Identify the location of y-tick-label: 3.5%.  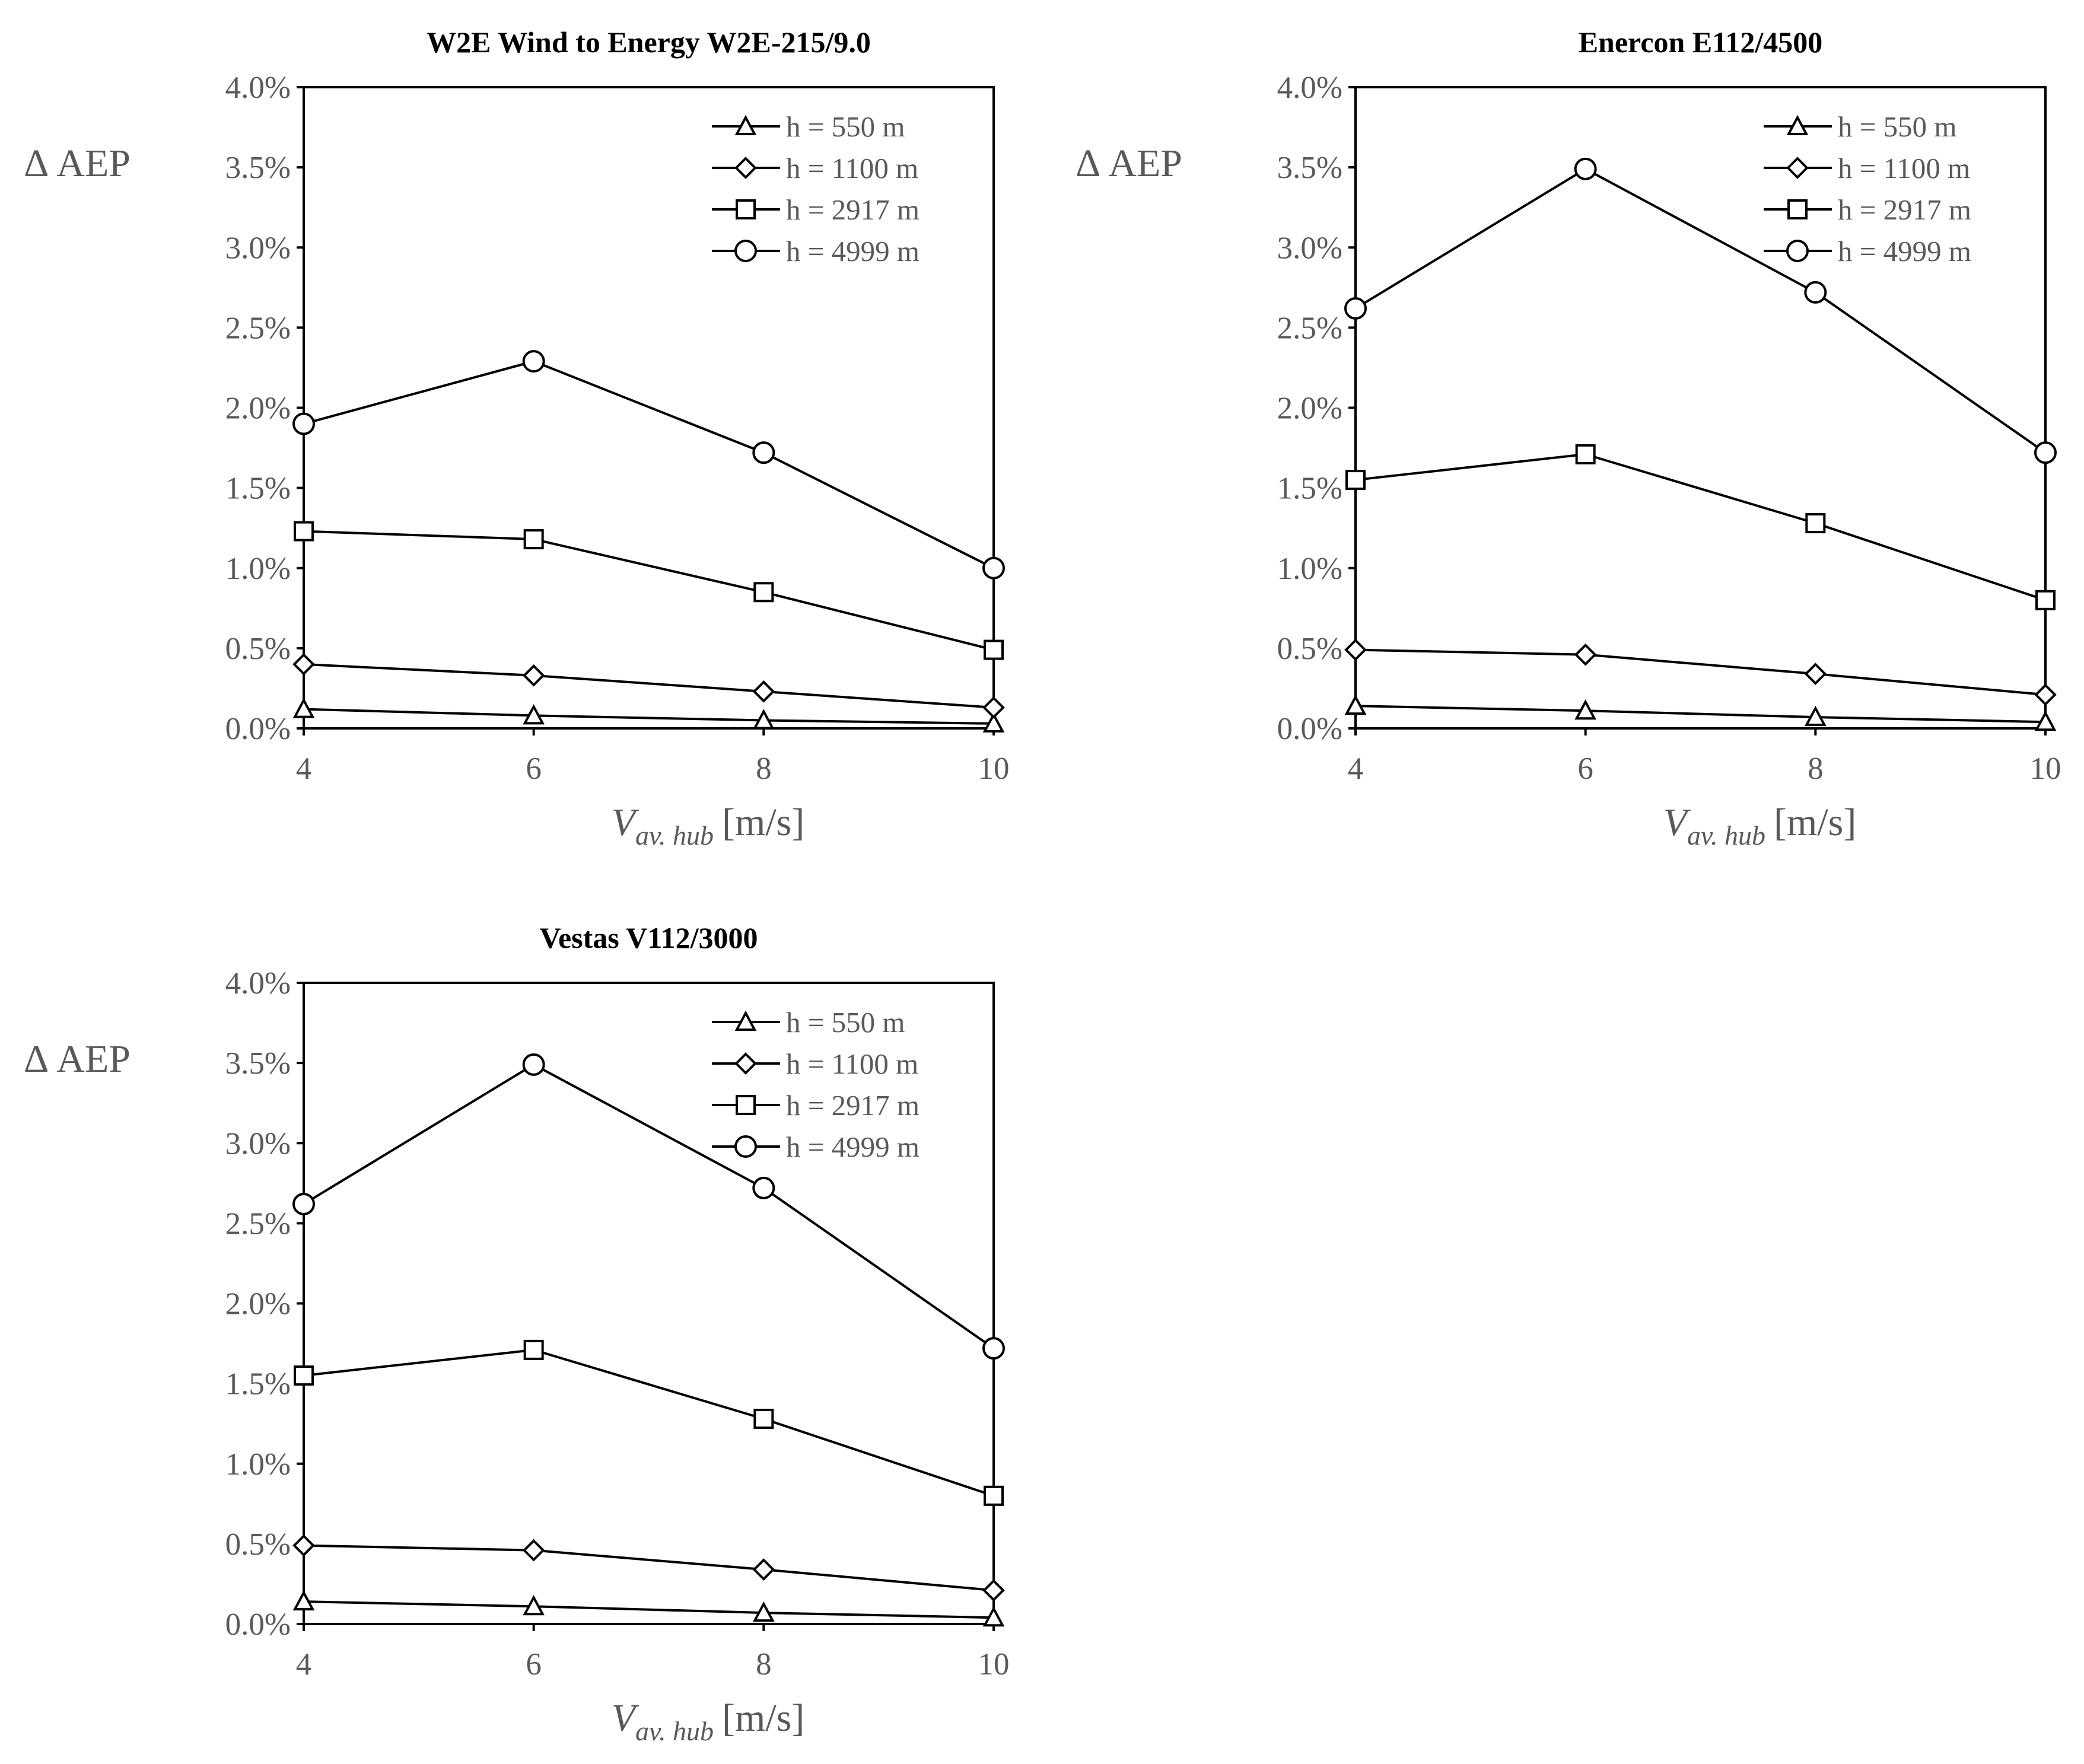
(258, 168).